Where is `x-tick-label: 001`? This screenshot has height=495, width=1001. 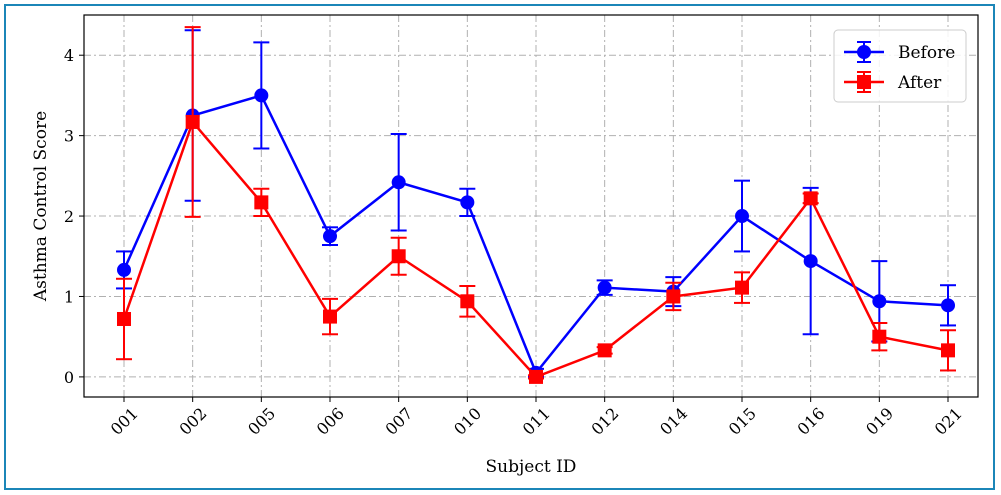
x-tick-label: 001 is located at coordinates (124, 421).